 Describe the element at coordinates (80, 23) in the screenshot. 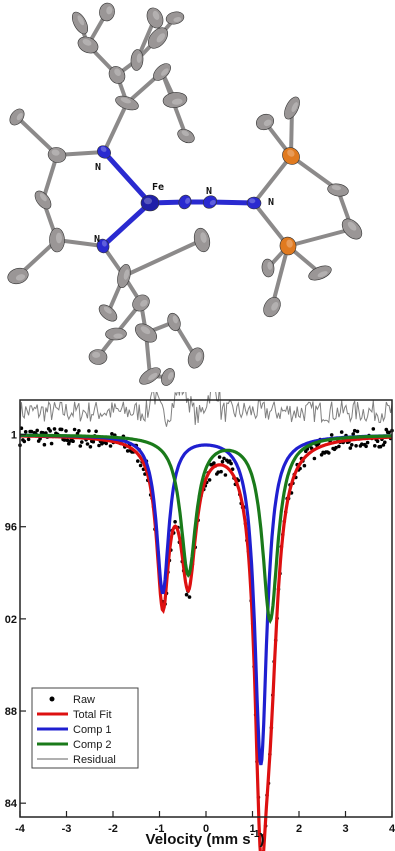

I see `atom-carbon-u7` at that location.